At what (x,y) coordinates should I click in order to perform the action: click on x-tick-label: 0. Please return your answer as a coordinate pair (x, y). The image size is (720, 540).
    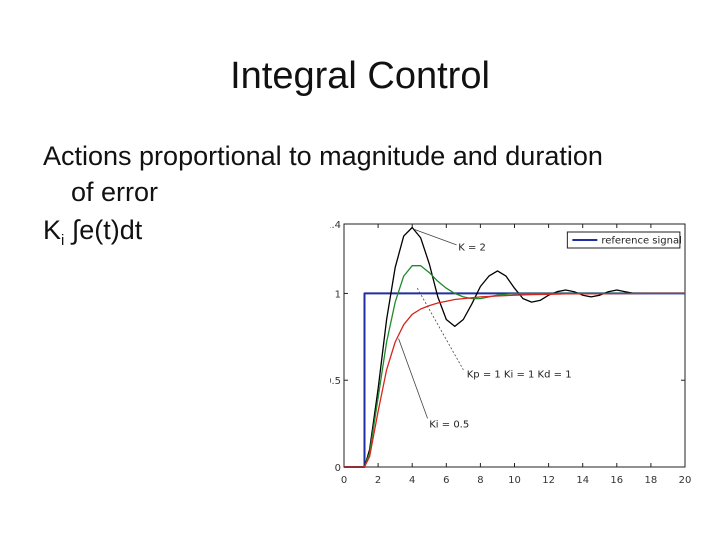
    Looking at the image, I should click on (344, 480).